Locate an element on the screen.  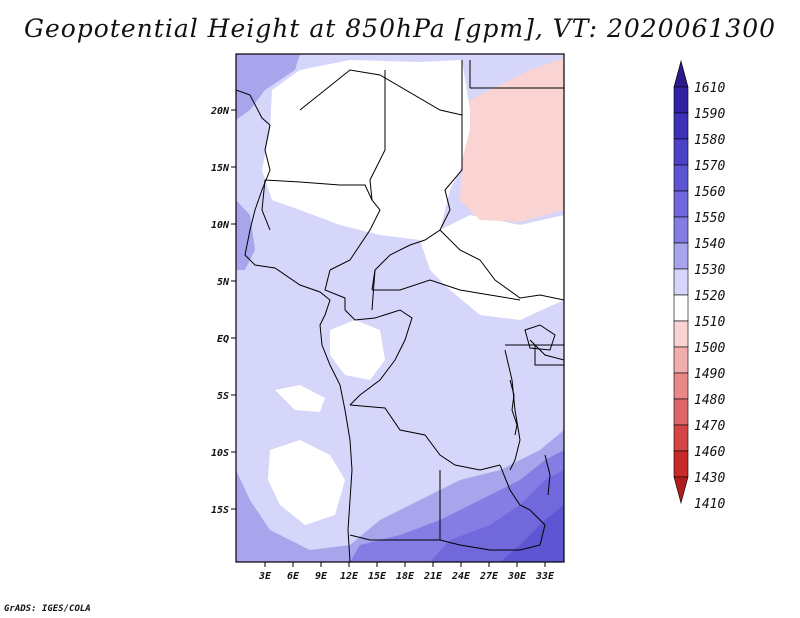
region-1540-northwest is located at coordinates (268, 87).